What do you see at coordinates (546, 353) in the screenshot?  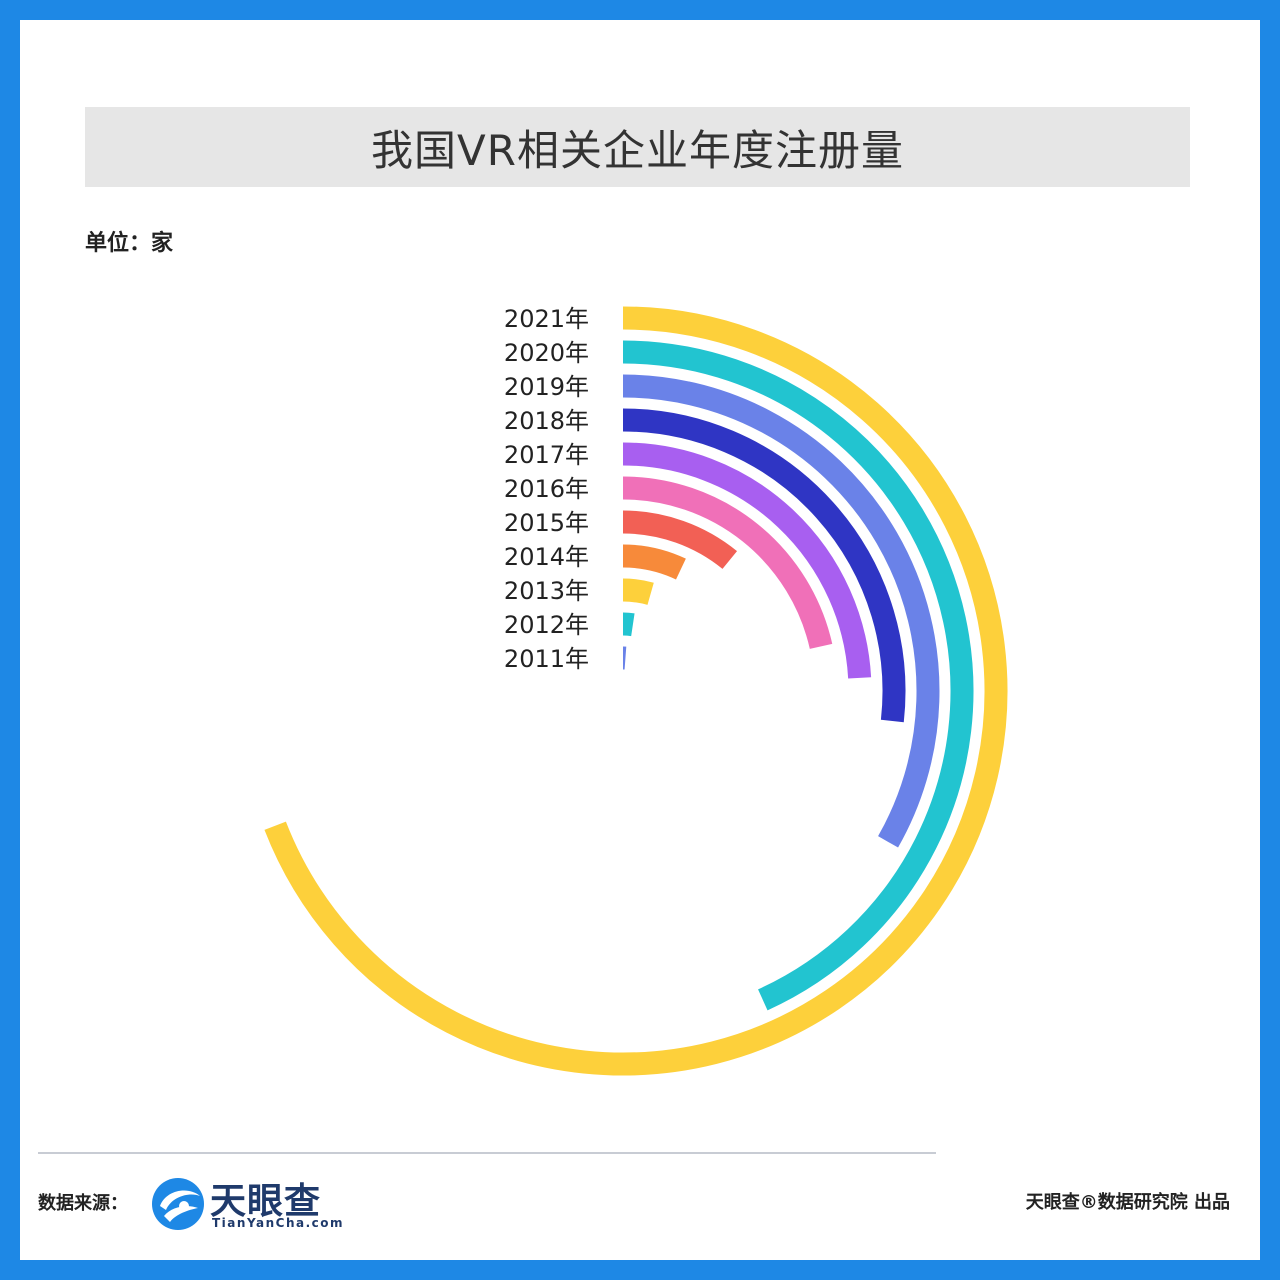 I see `category-label-2020年: 2020年` at bounding box center [546, 353].